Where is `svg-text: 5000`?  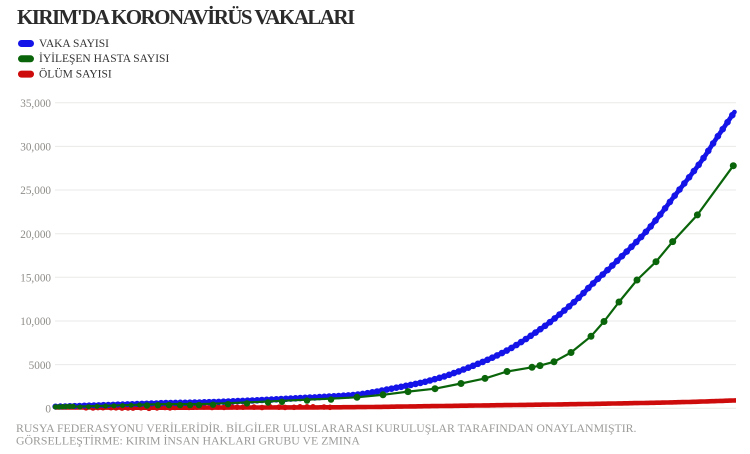 svg-text: 5000 is located at coordinates (40, 366).